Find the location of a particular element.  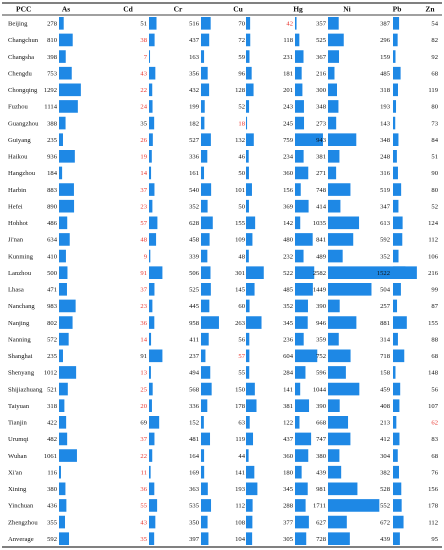

value-zn: 68 is located at coordinates (434, 356).